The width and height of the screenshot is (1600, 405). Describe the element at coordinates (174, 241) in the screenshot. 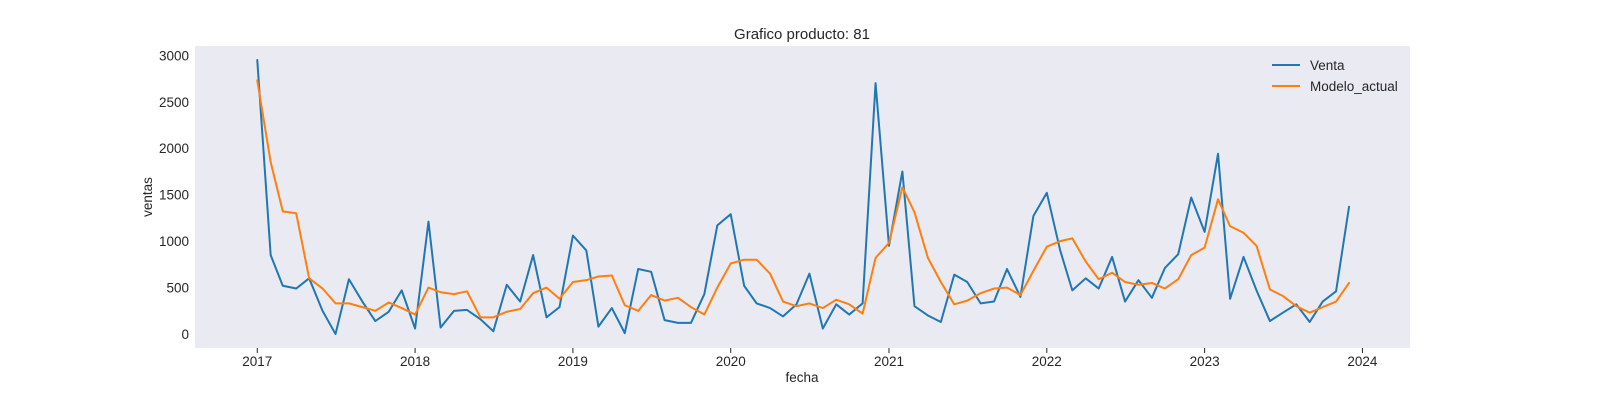

I see `y-tick-label: 1000` at that location.